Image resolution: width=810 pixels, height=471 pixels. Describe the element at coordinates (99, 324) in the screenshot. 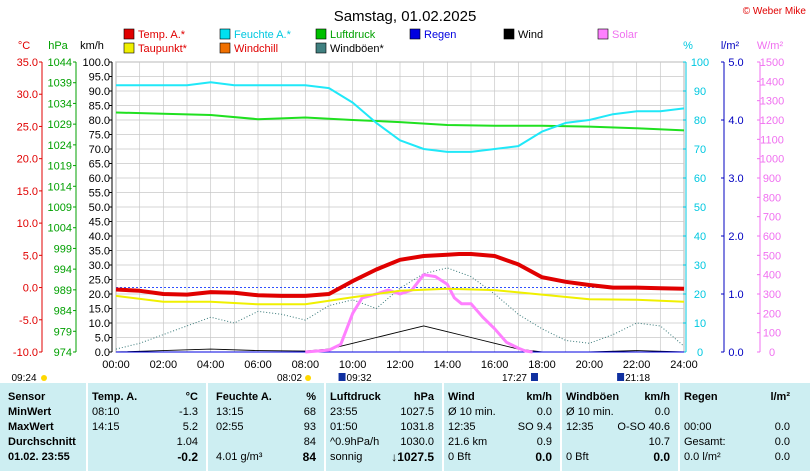

I see `wind-tick: 10.0` at that location.